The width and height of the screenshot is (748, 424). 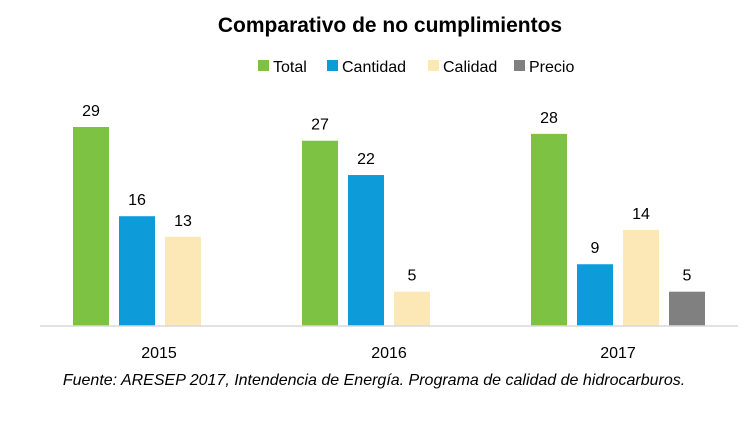 I want to click on legend-label-precio: Precio, so click(x=551, y=67).